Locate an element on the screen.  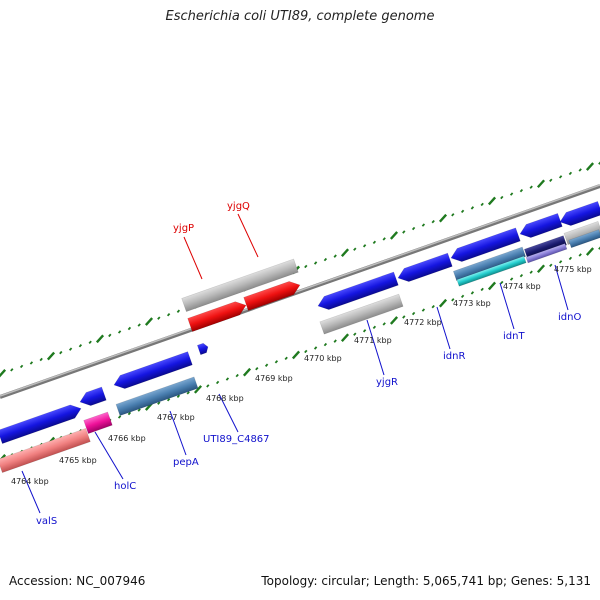
idnO-feature-shape is located at coordinates (541, 225).